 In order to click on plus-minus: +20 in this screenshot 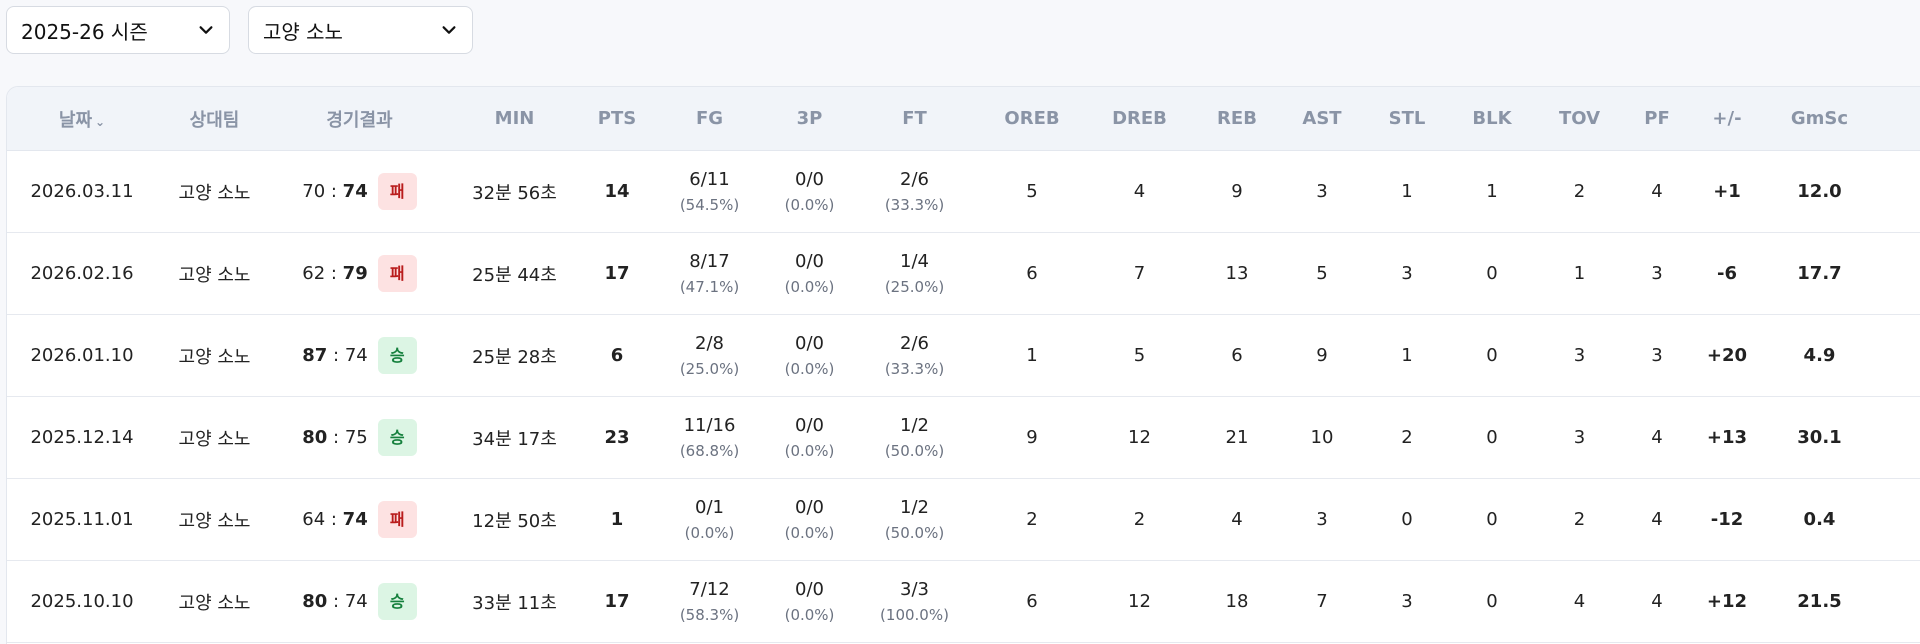, I will do `click(1727, 355)`.